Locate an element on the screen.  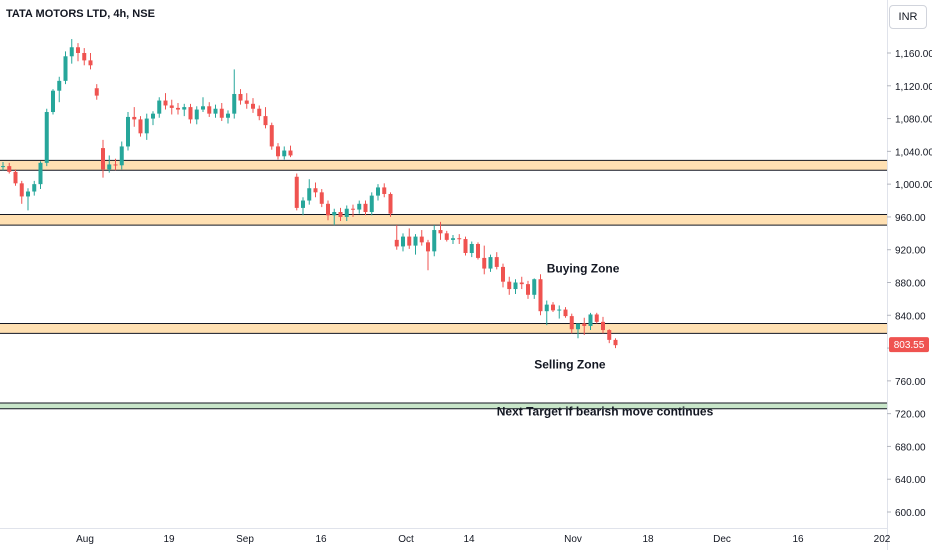
x-tick-label: Oct is located at coordinates (406, 539).